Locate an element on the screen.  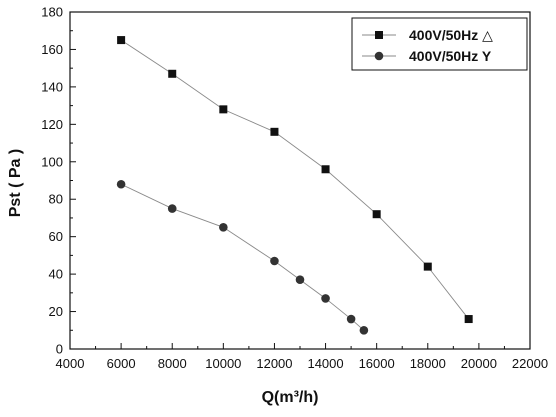
legend-square-icon is located at coordinates (379, 35).